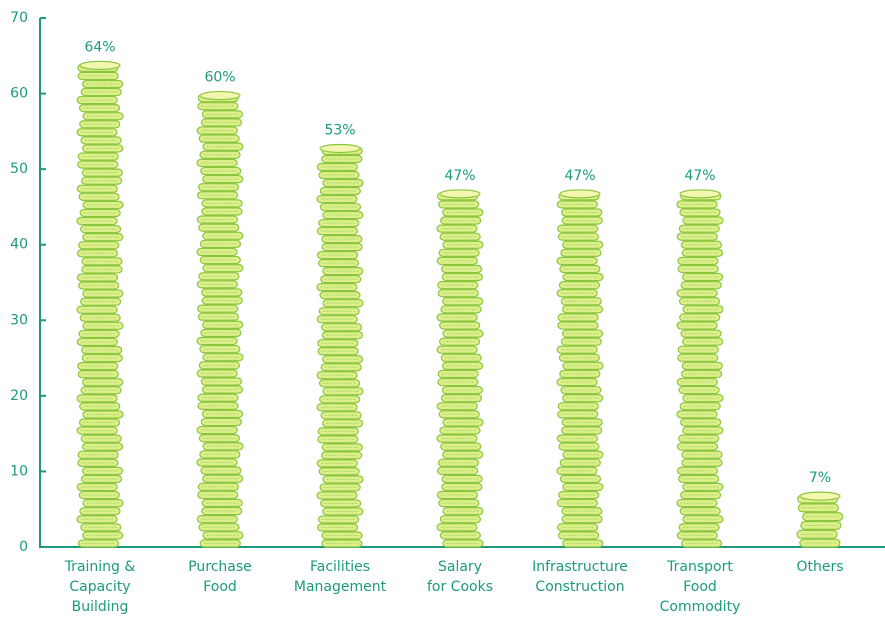 The image size is (885, 619). What do you see at coordinates (699, 567) in the screenshot?
I see `x-tick-label: Transport` at bounding box center [699, 567].